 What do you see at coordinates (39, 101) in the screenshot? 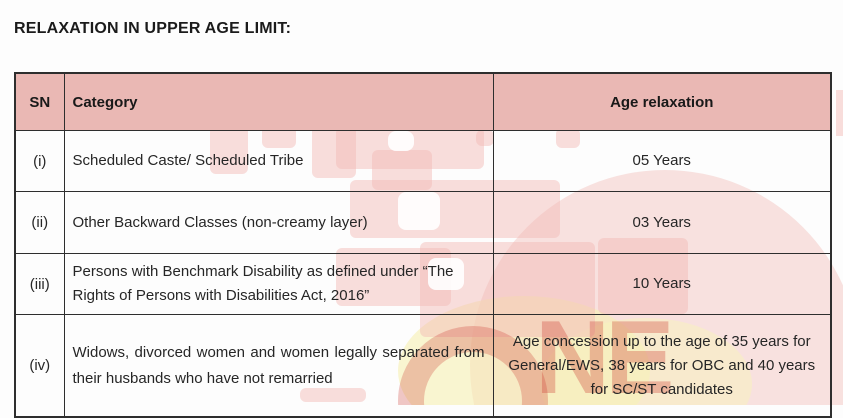
I see `header-sn: SN` at bounding box center [39, 101].